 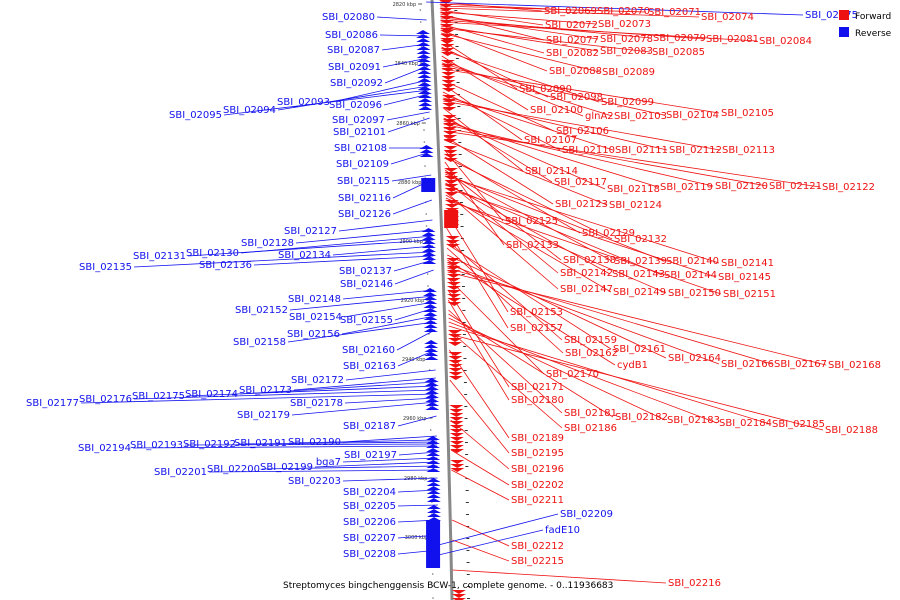 I want to click on reverse-gene-label: SBI_02134, so click(x=304, y=255).